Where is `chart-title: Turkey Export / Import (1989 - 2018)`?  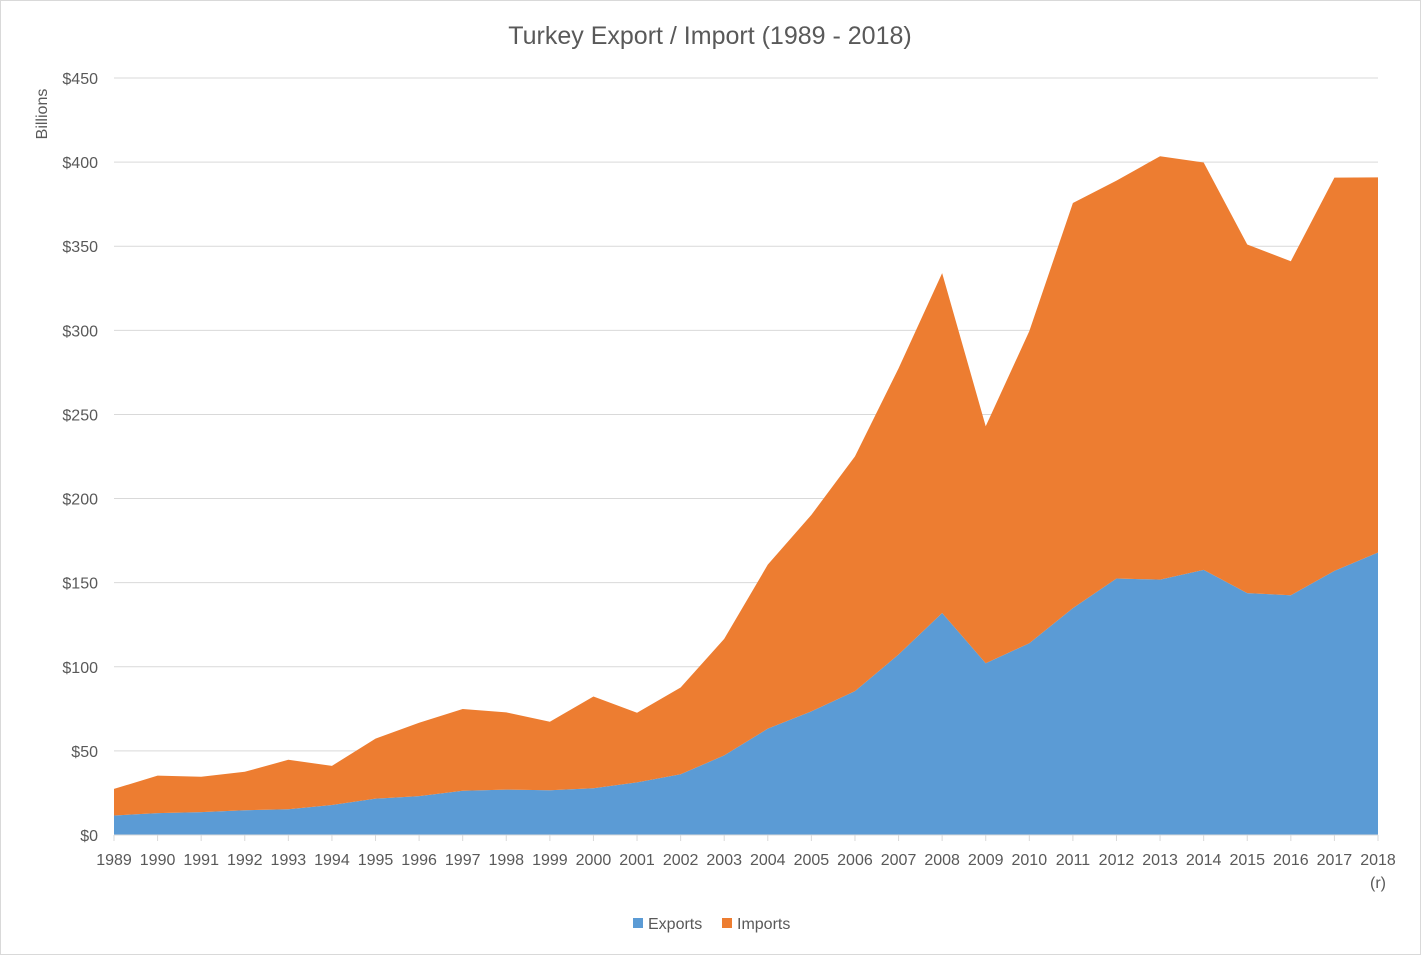
chart-title: Turkey Export / Import (1989 - 2018) is located at coordinates (709, 36).